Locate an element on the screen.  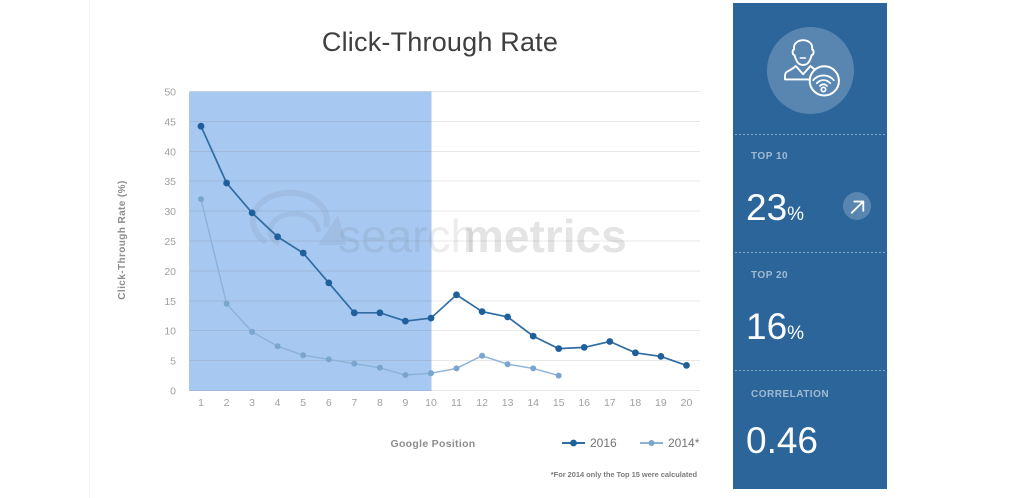
svg-text: 0 is located at coordinates (173, 392).